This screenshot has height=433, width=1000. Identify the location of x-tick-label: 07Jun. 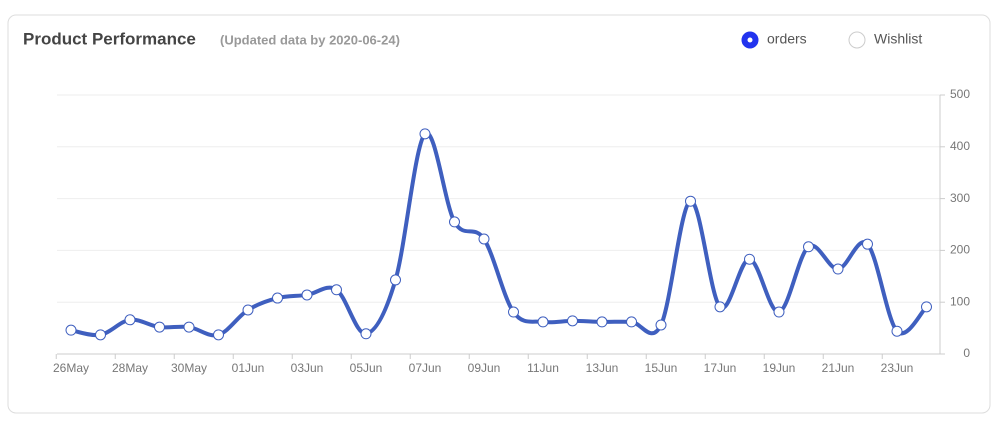
(425, 368).